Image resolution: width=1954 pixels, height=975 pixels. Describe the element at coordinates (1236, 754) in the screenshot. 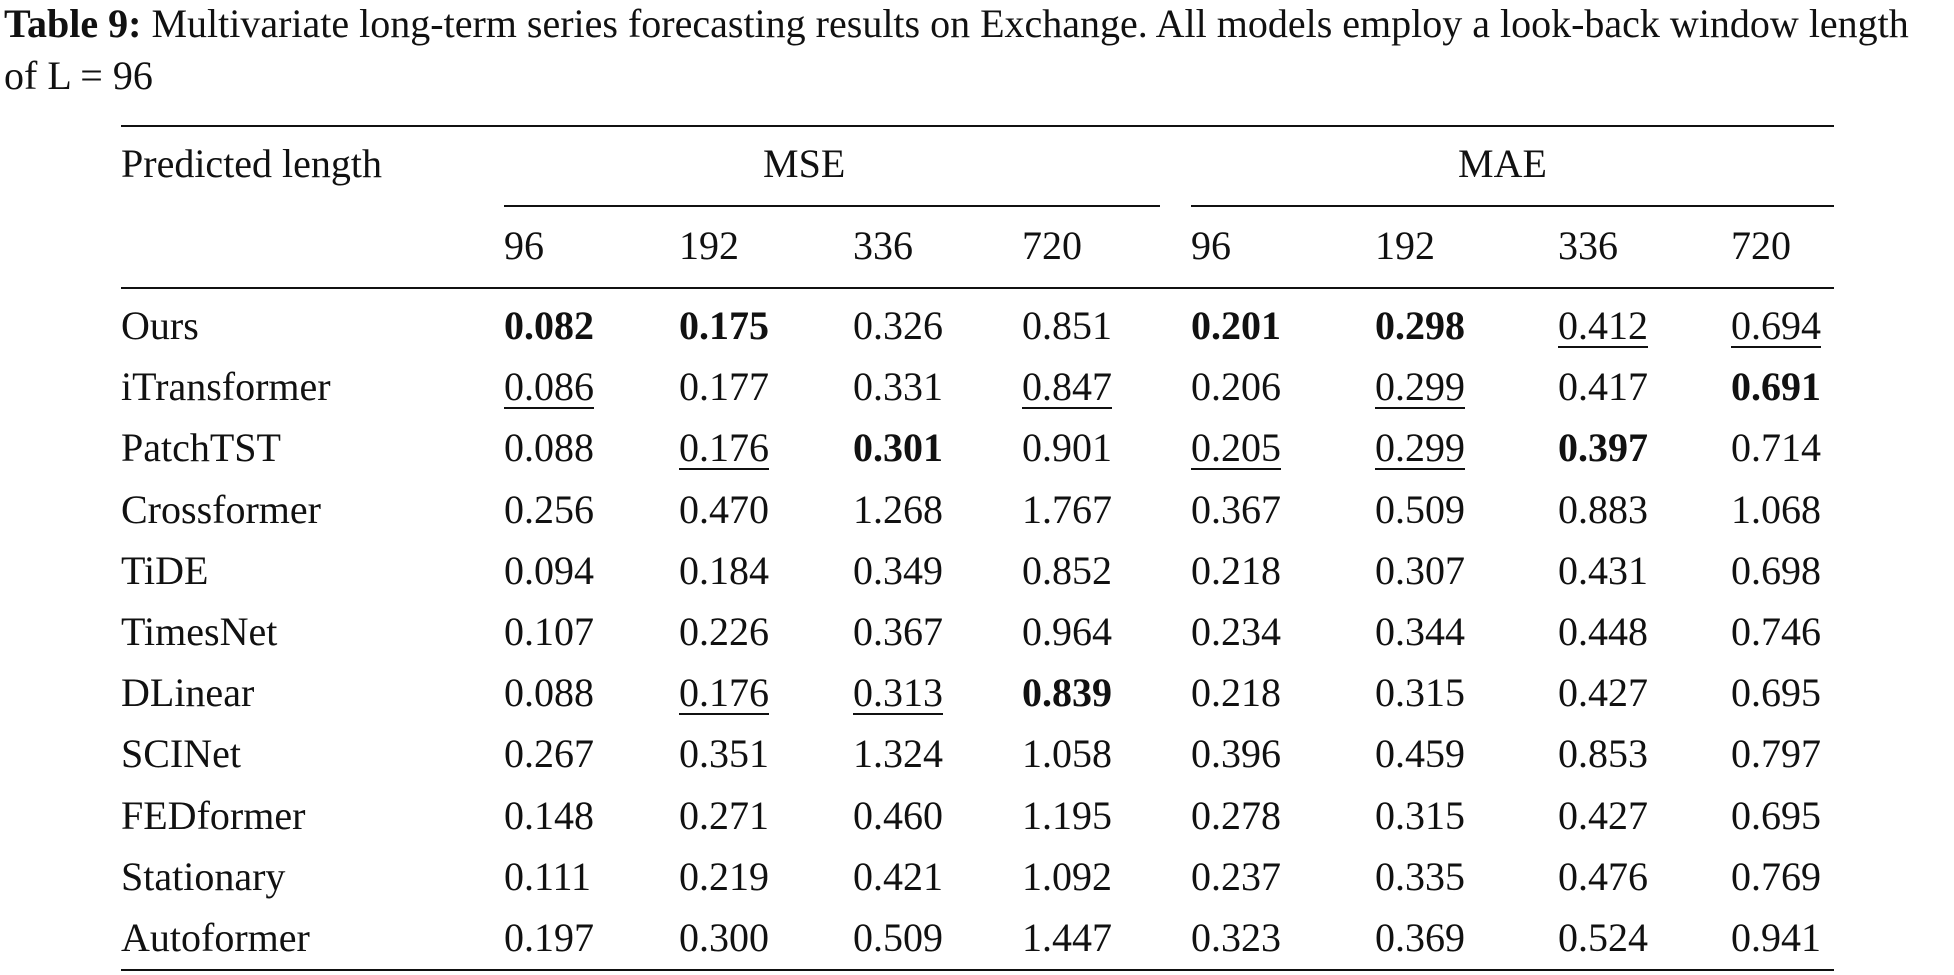

I see `metric-value: 0.396` at that location.